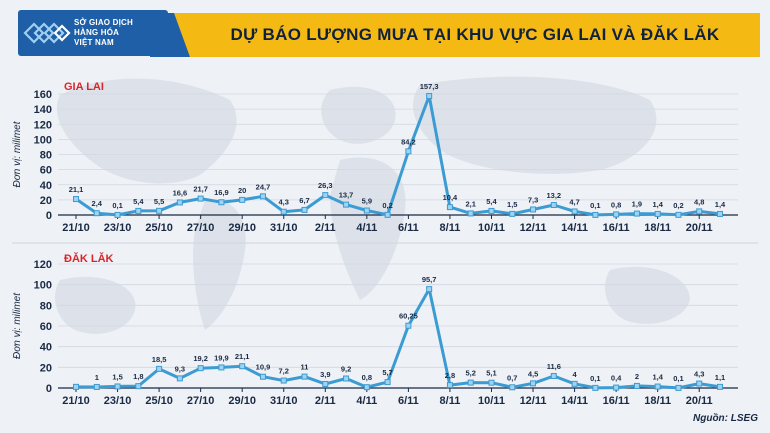  Describe the element at coordinates (138, 201) in the screenshot. I see `data-label: 5,4` at that location.